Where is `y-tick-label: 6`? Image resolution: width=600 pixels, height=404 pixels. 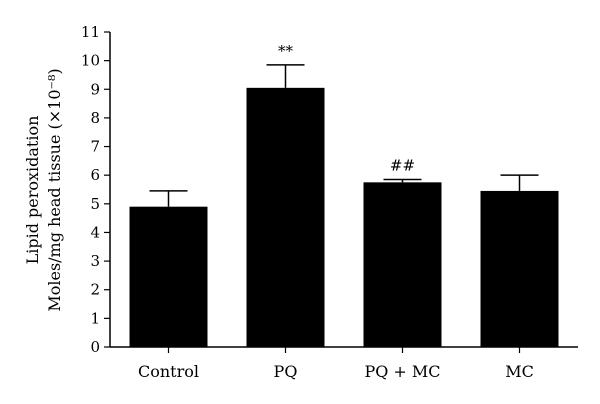 y-tick-label: 6 is located at coordinates (95, 175).